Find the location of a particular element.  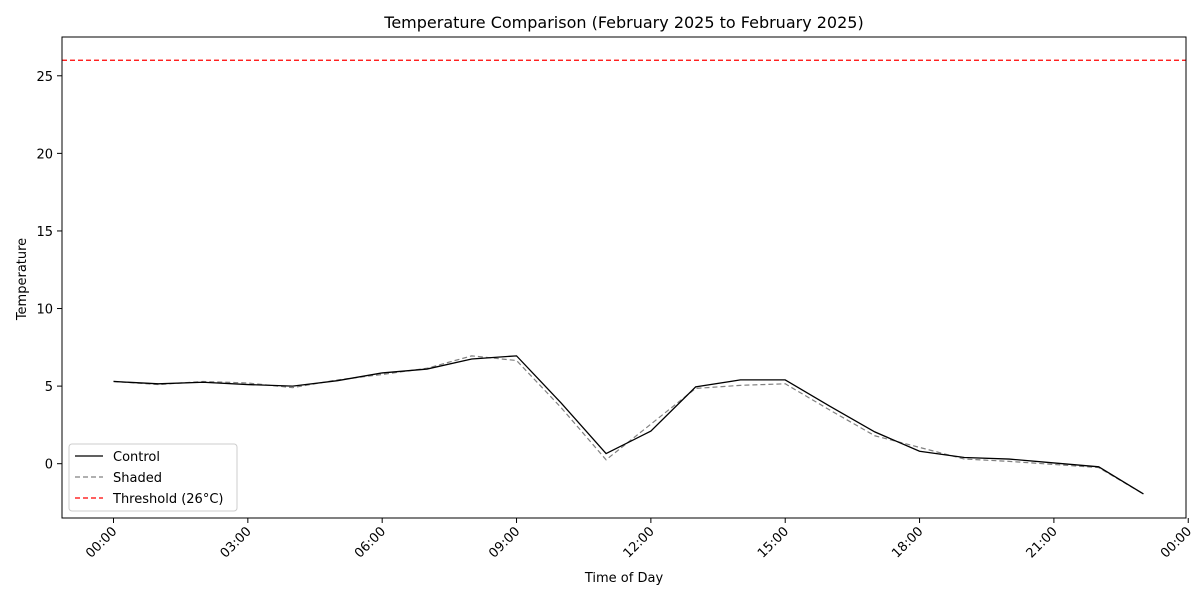

y-axis-label: Temperature is located at coordinates (22, 279).